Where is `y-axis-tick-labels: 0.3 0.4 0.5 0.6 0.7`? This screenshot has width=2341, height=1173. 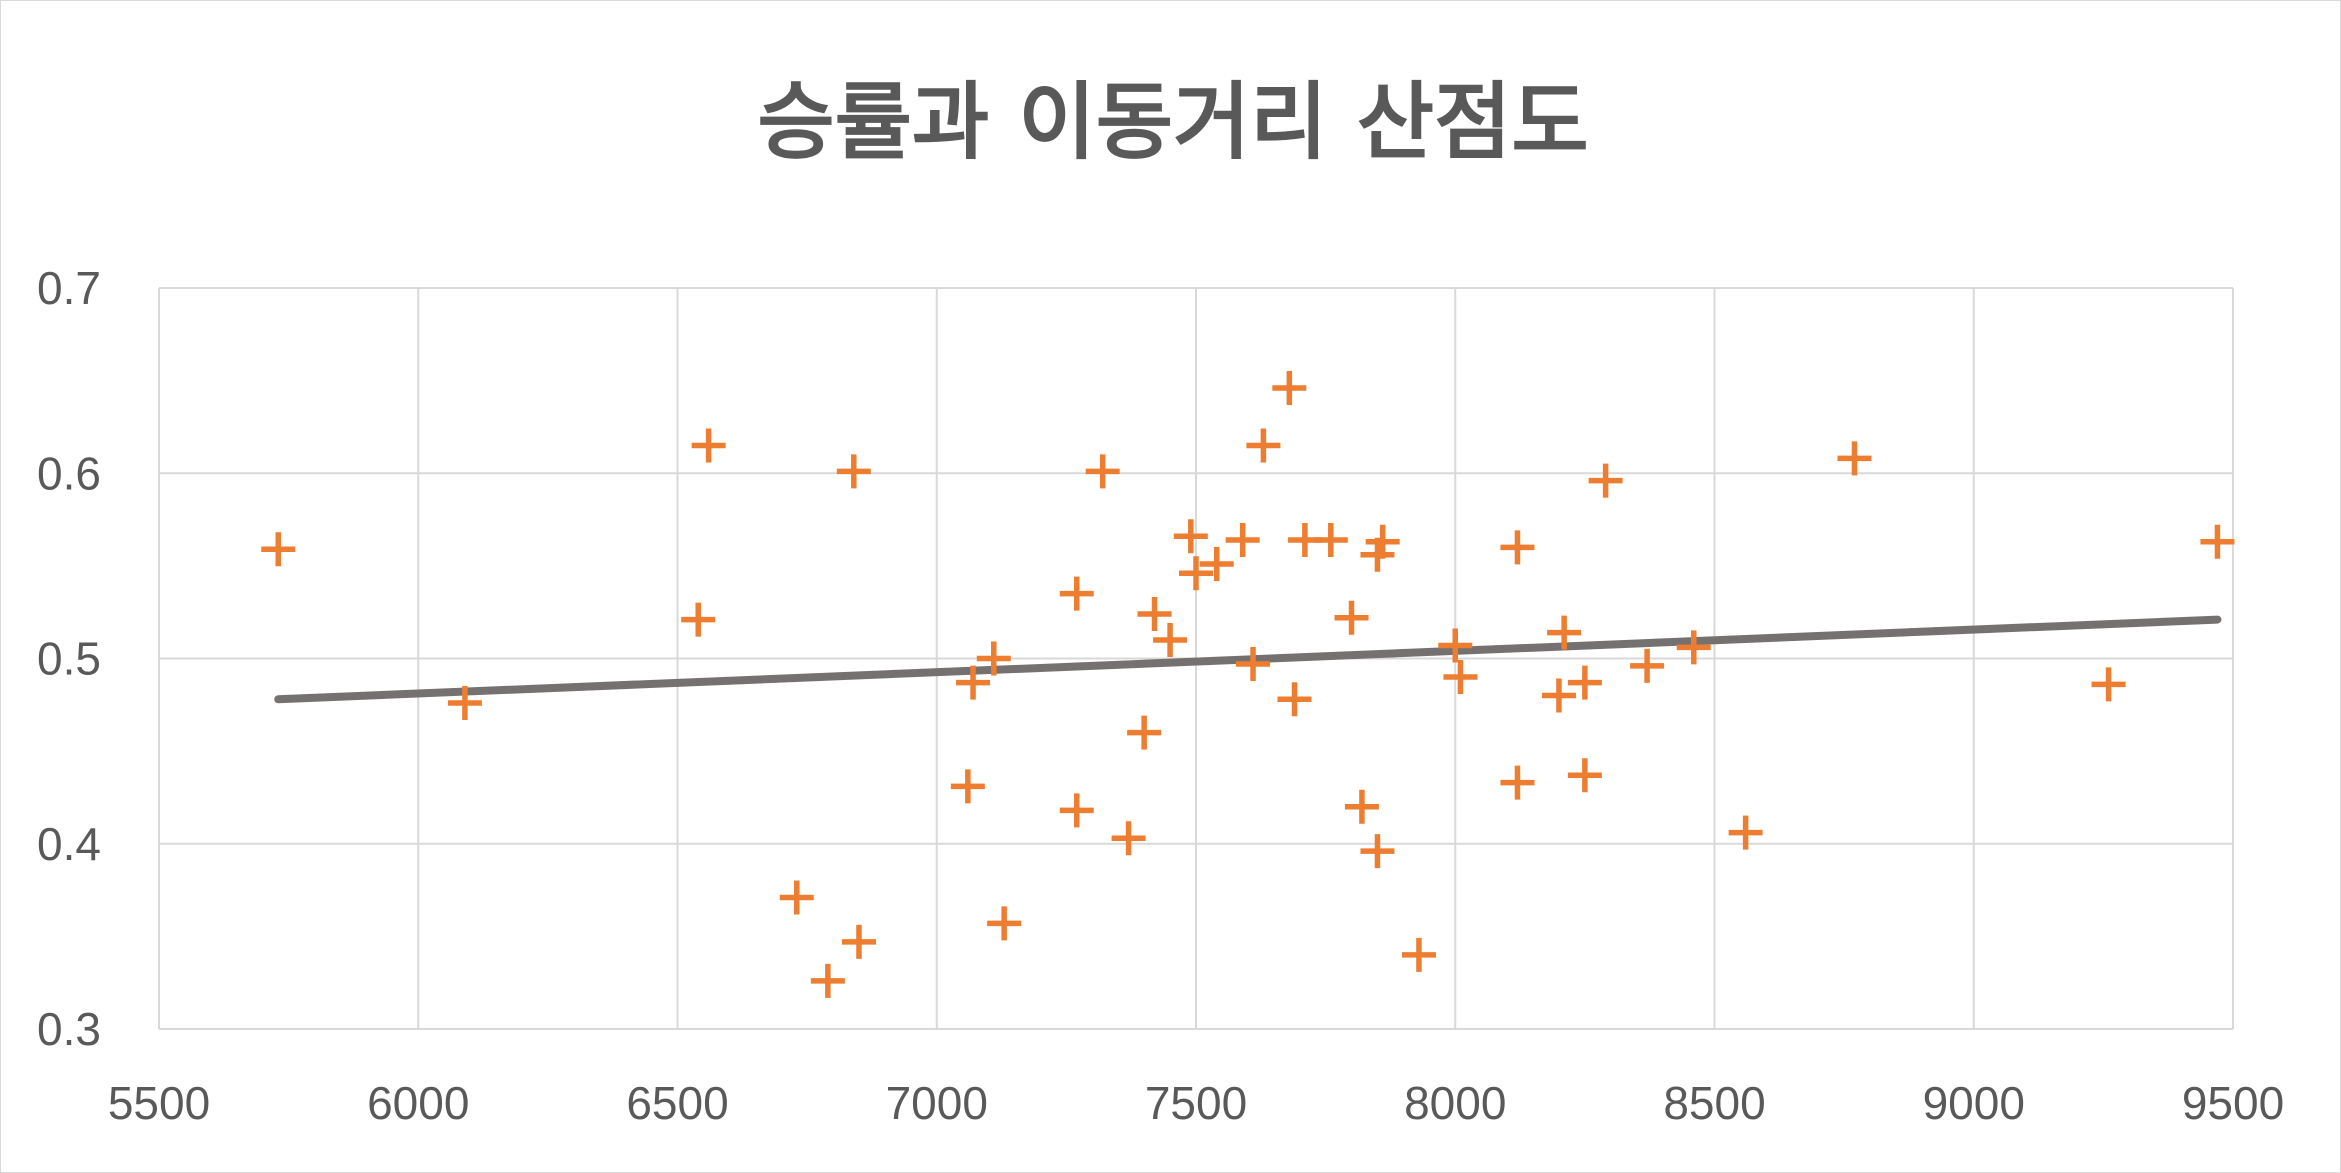
y-axis-tick-labels: 0.3 0.4 0.5 0.6 0.7 is located at coordinates (69, 658).